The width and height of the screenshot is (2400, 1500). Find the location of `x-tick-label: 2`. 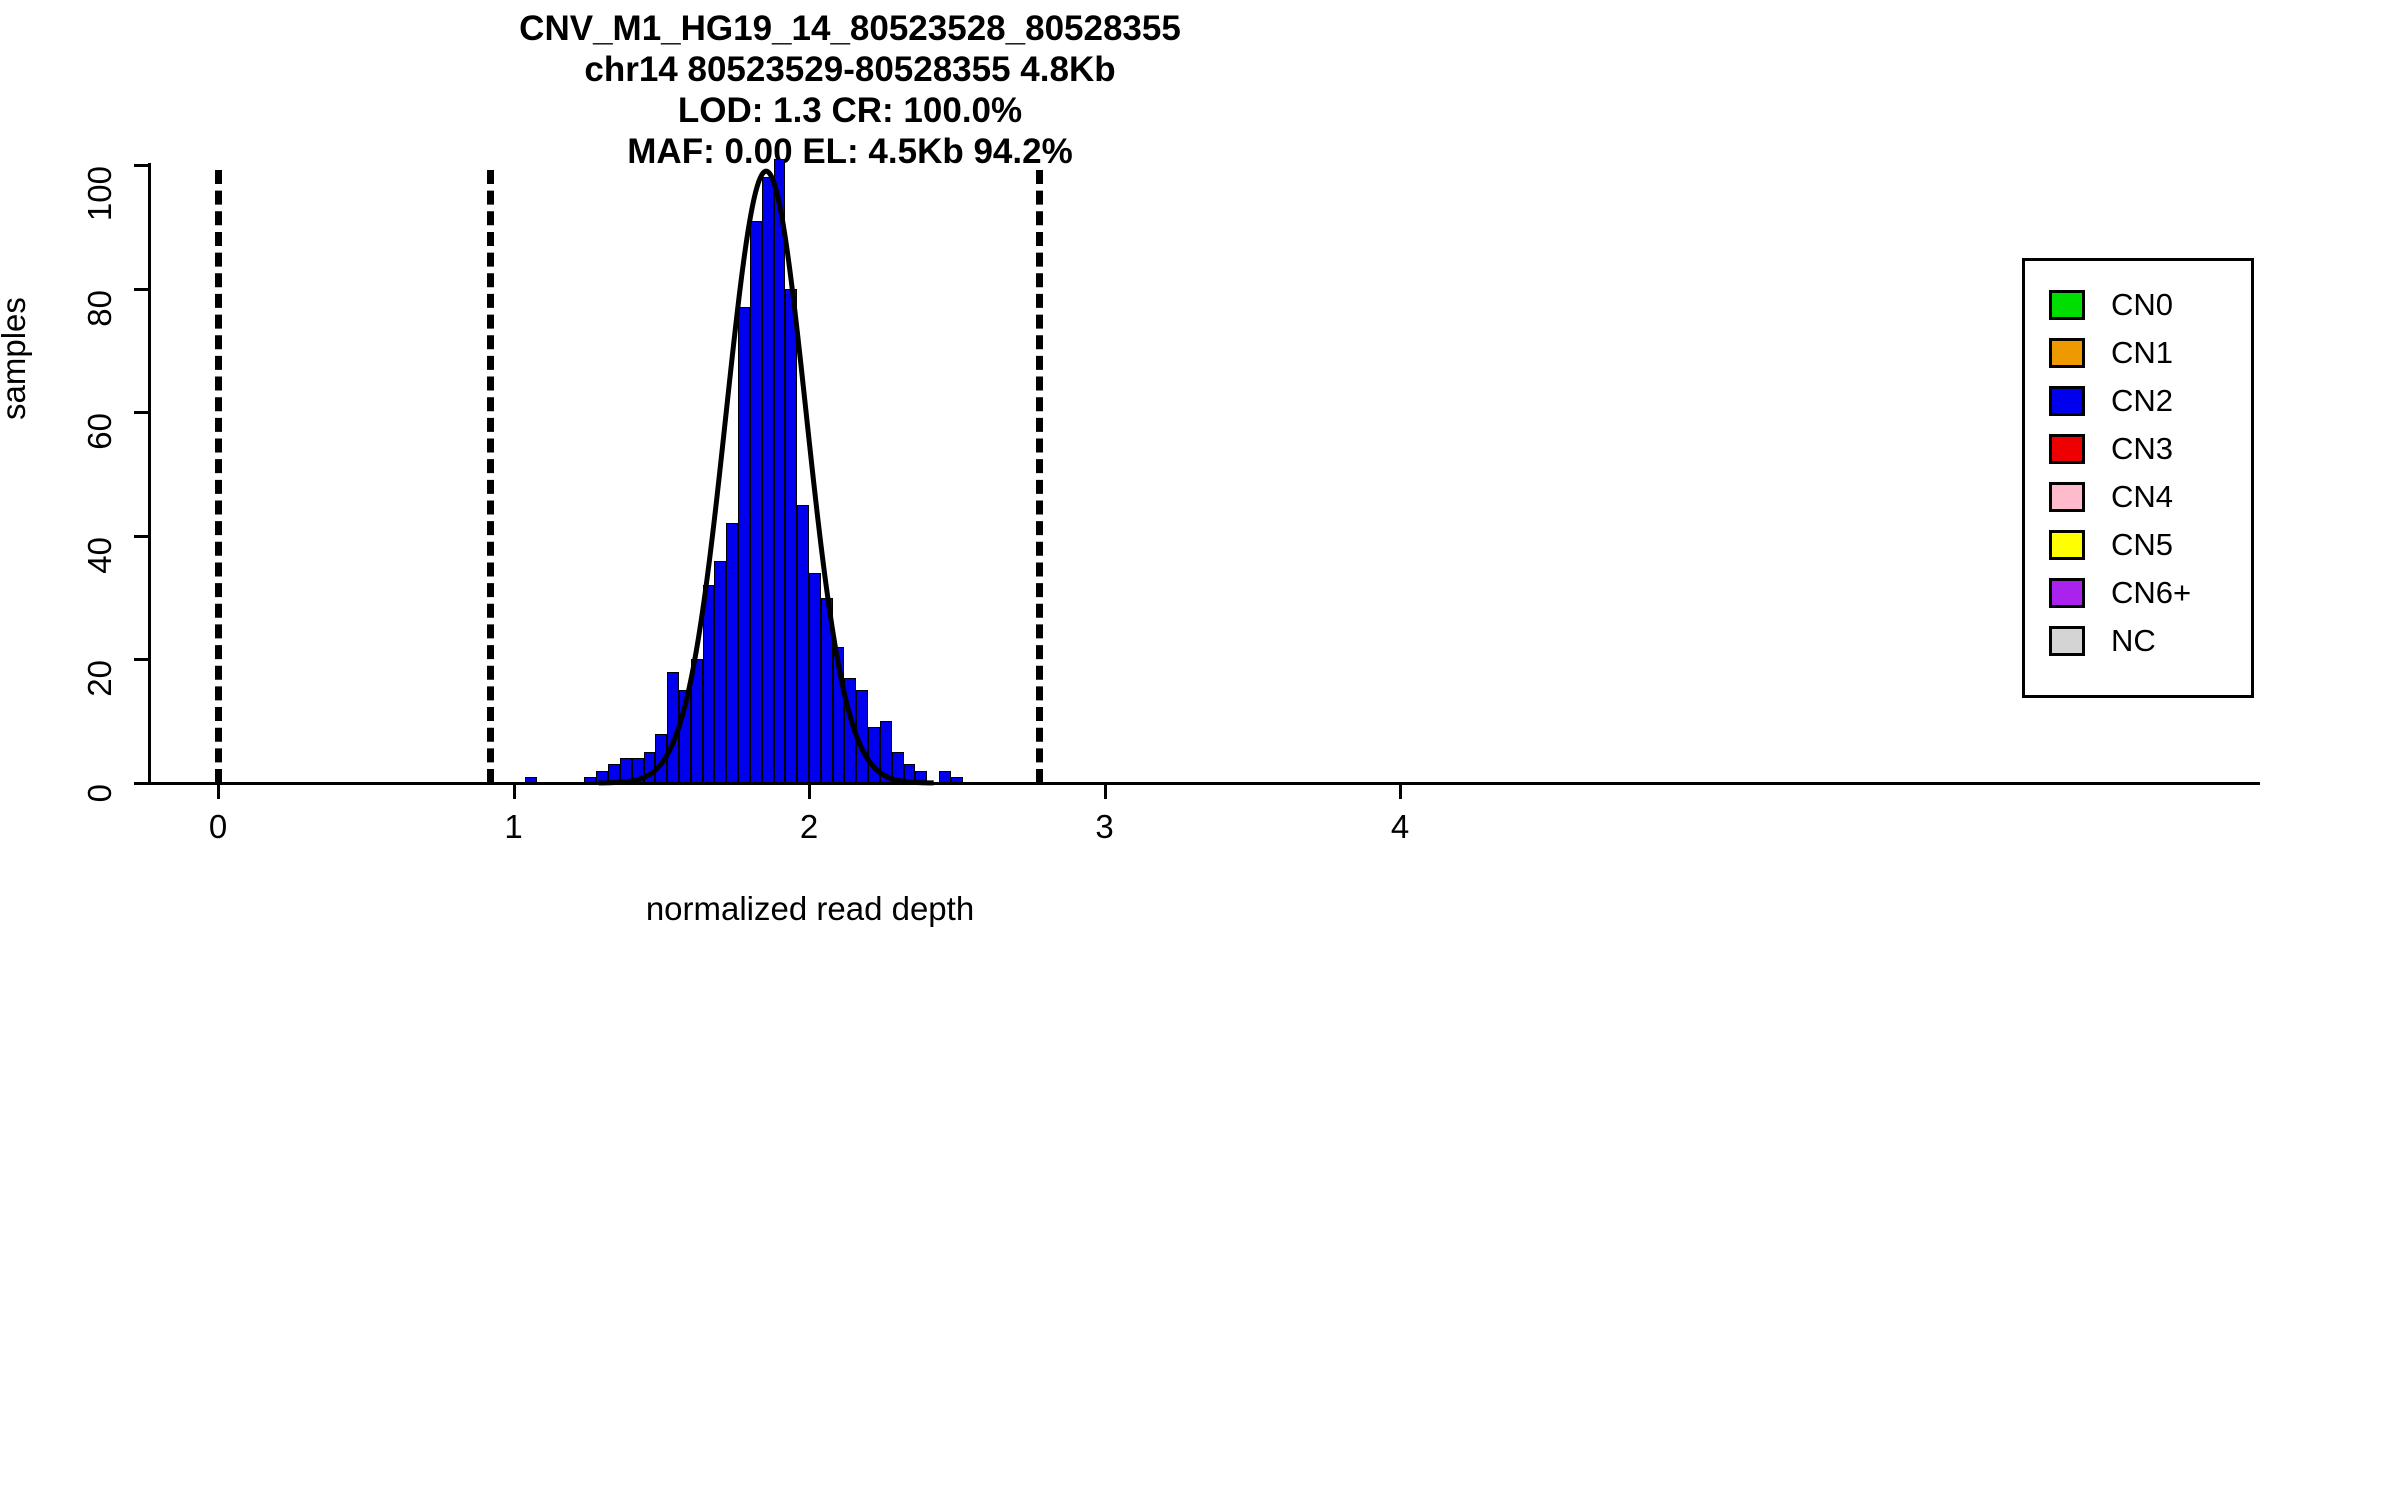

x-tick-label: 2 is located at coordinates (809, 826).